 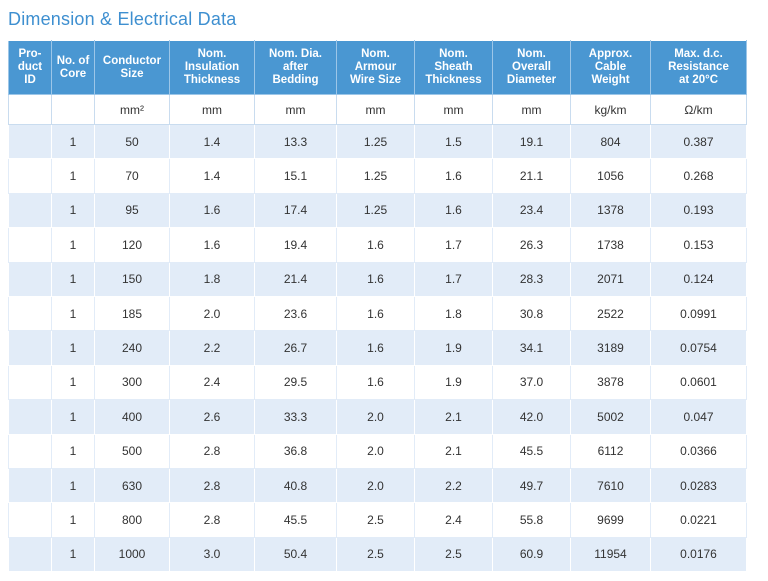 I want to click on table-cell: 1000, so click(x=132, y=554).